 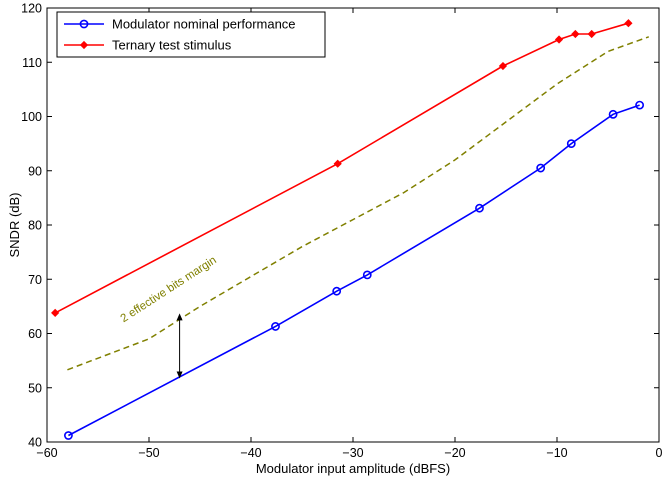 I want to click on y-tick-label: 80, so click(x=35, y=226).